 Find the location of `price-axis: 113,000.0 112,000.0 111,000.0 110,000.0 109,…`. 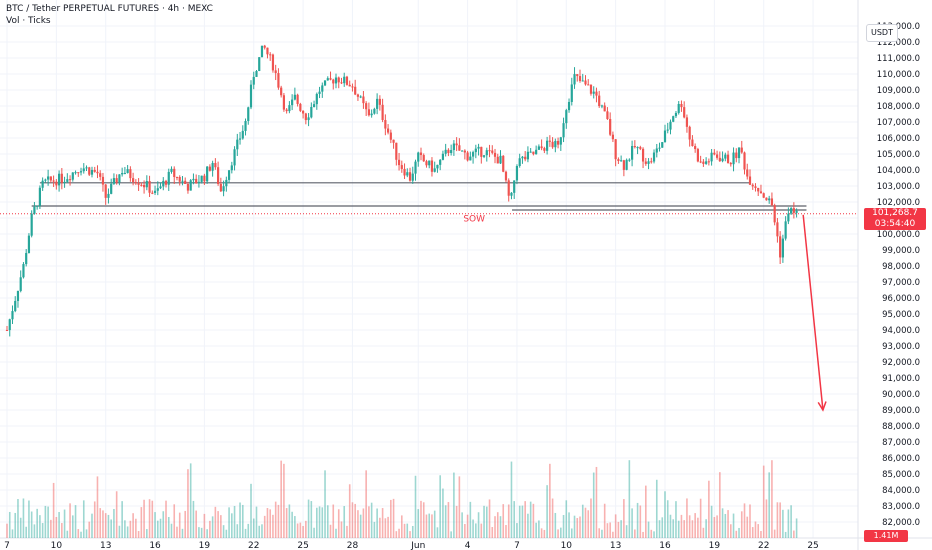

price-axis: 113,000.0 112,000.0 111,000.0 110,000.0 109,… is located at coordinates (898, 275).